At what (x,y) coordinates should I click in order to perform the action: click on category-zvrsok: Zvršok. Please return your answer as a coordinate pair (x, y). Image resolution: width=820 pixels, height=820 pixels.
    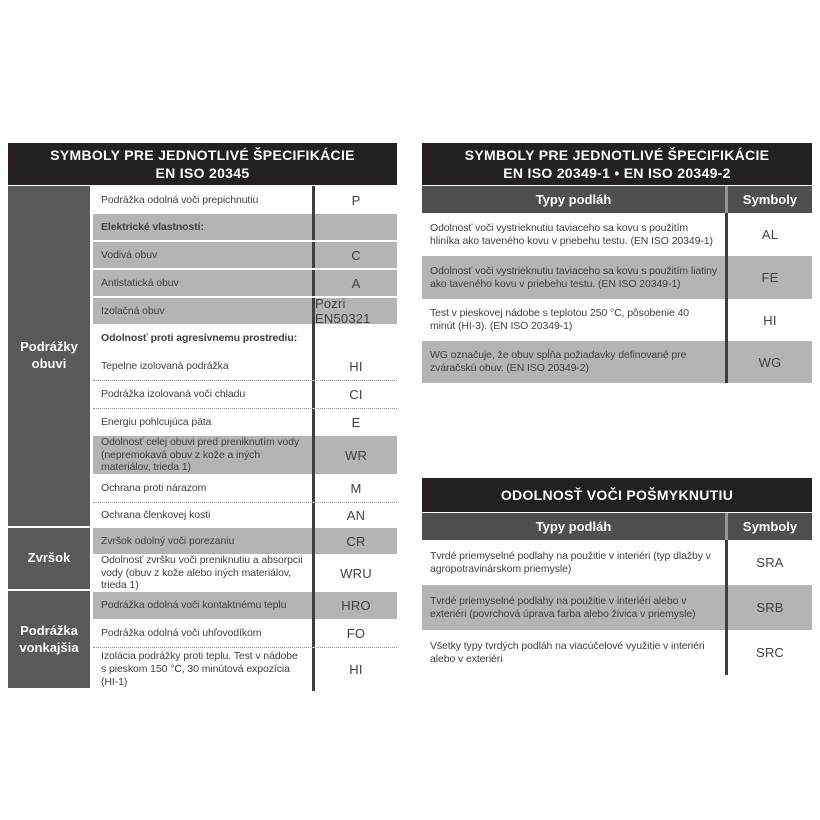
    Looking at the image, I should click on (49, 558).